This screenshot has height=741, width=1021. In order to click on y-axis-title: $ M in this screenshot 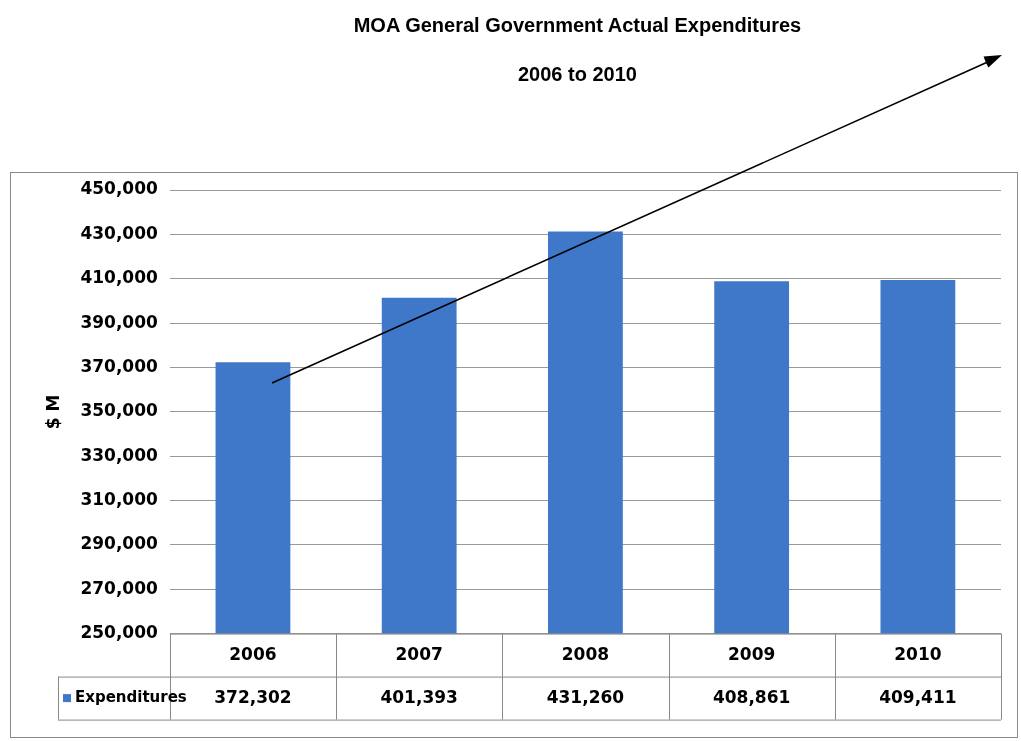, I will do `click(52, 412)`.